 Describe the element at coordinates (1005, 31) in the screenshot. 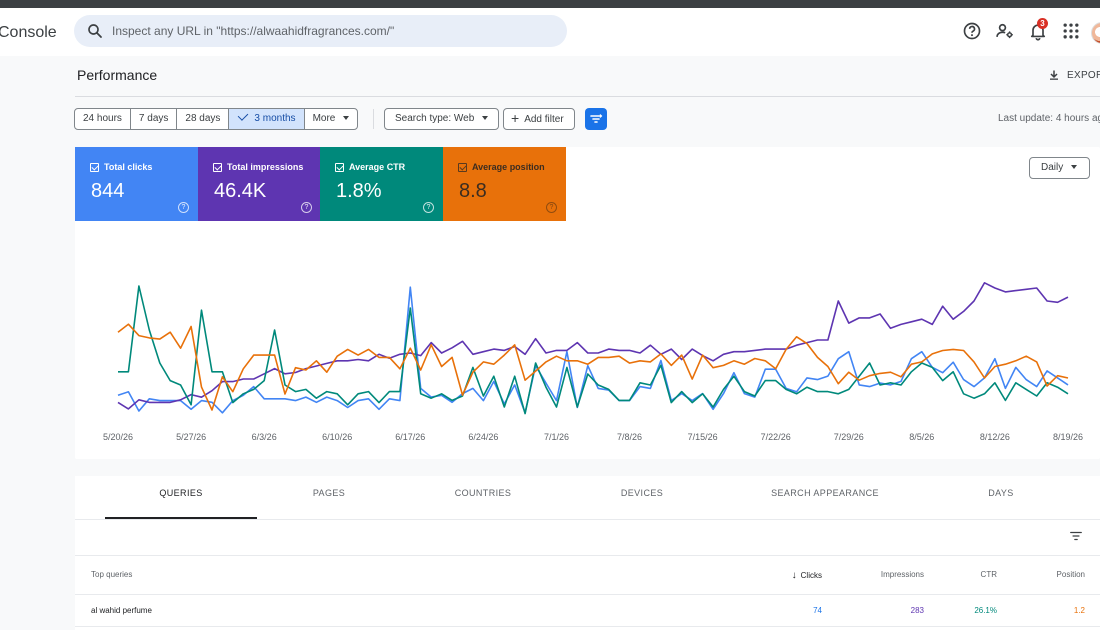

I see `manage-users-icon` at that location.